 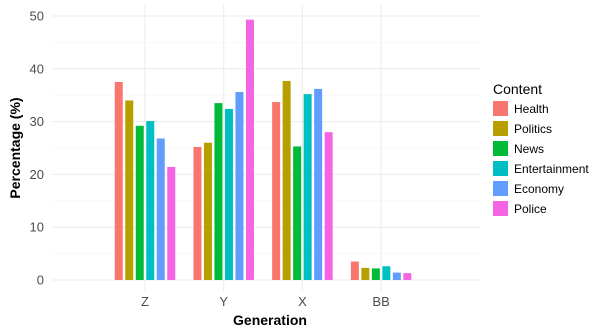 What do you see at coordinates (15, 147) in the screenshot?
I see `y-axis-title: Percentage (%)` at bounding box center [15, 147].